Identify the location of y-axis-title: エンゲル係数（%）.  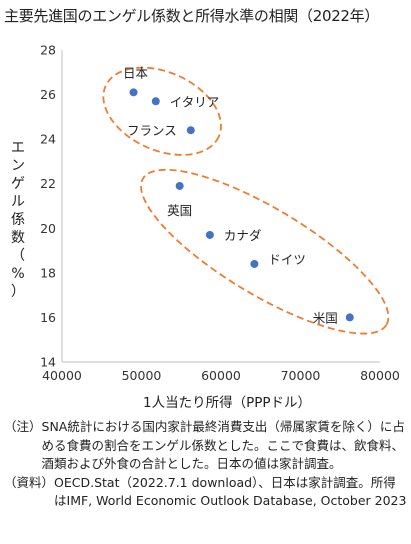
(18, 220).